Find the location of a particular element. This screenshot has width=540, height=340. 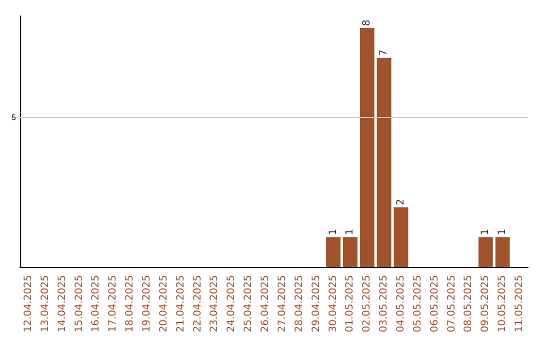

x-tick-label: 20.04.2025 is located at coordinates (164, 303).